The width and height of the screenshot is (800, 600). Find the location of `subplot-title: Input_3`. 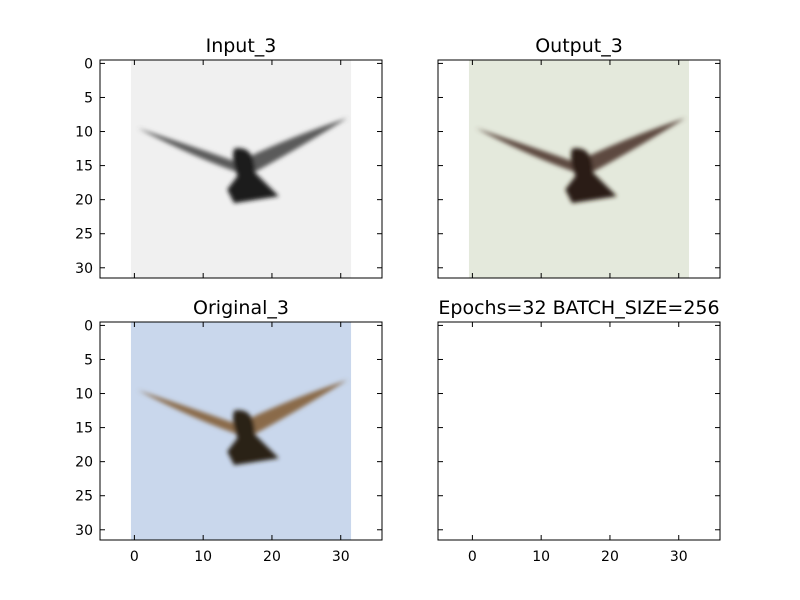

subplot-title: Input_3 is located at coordinates (241, 46).